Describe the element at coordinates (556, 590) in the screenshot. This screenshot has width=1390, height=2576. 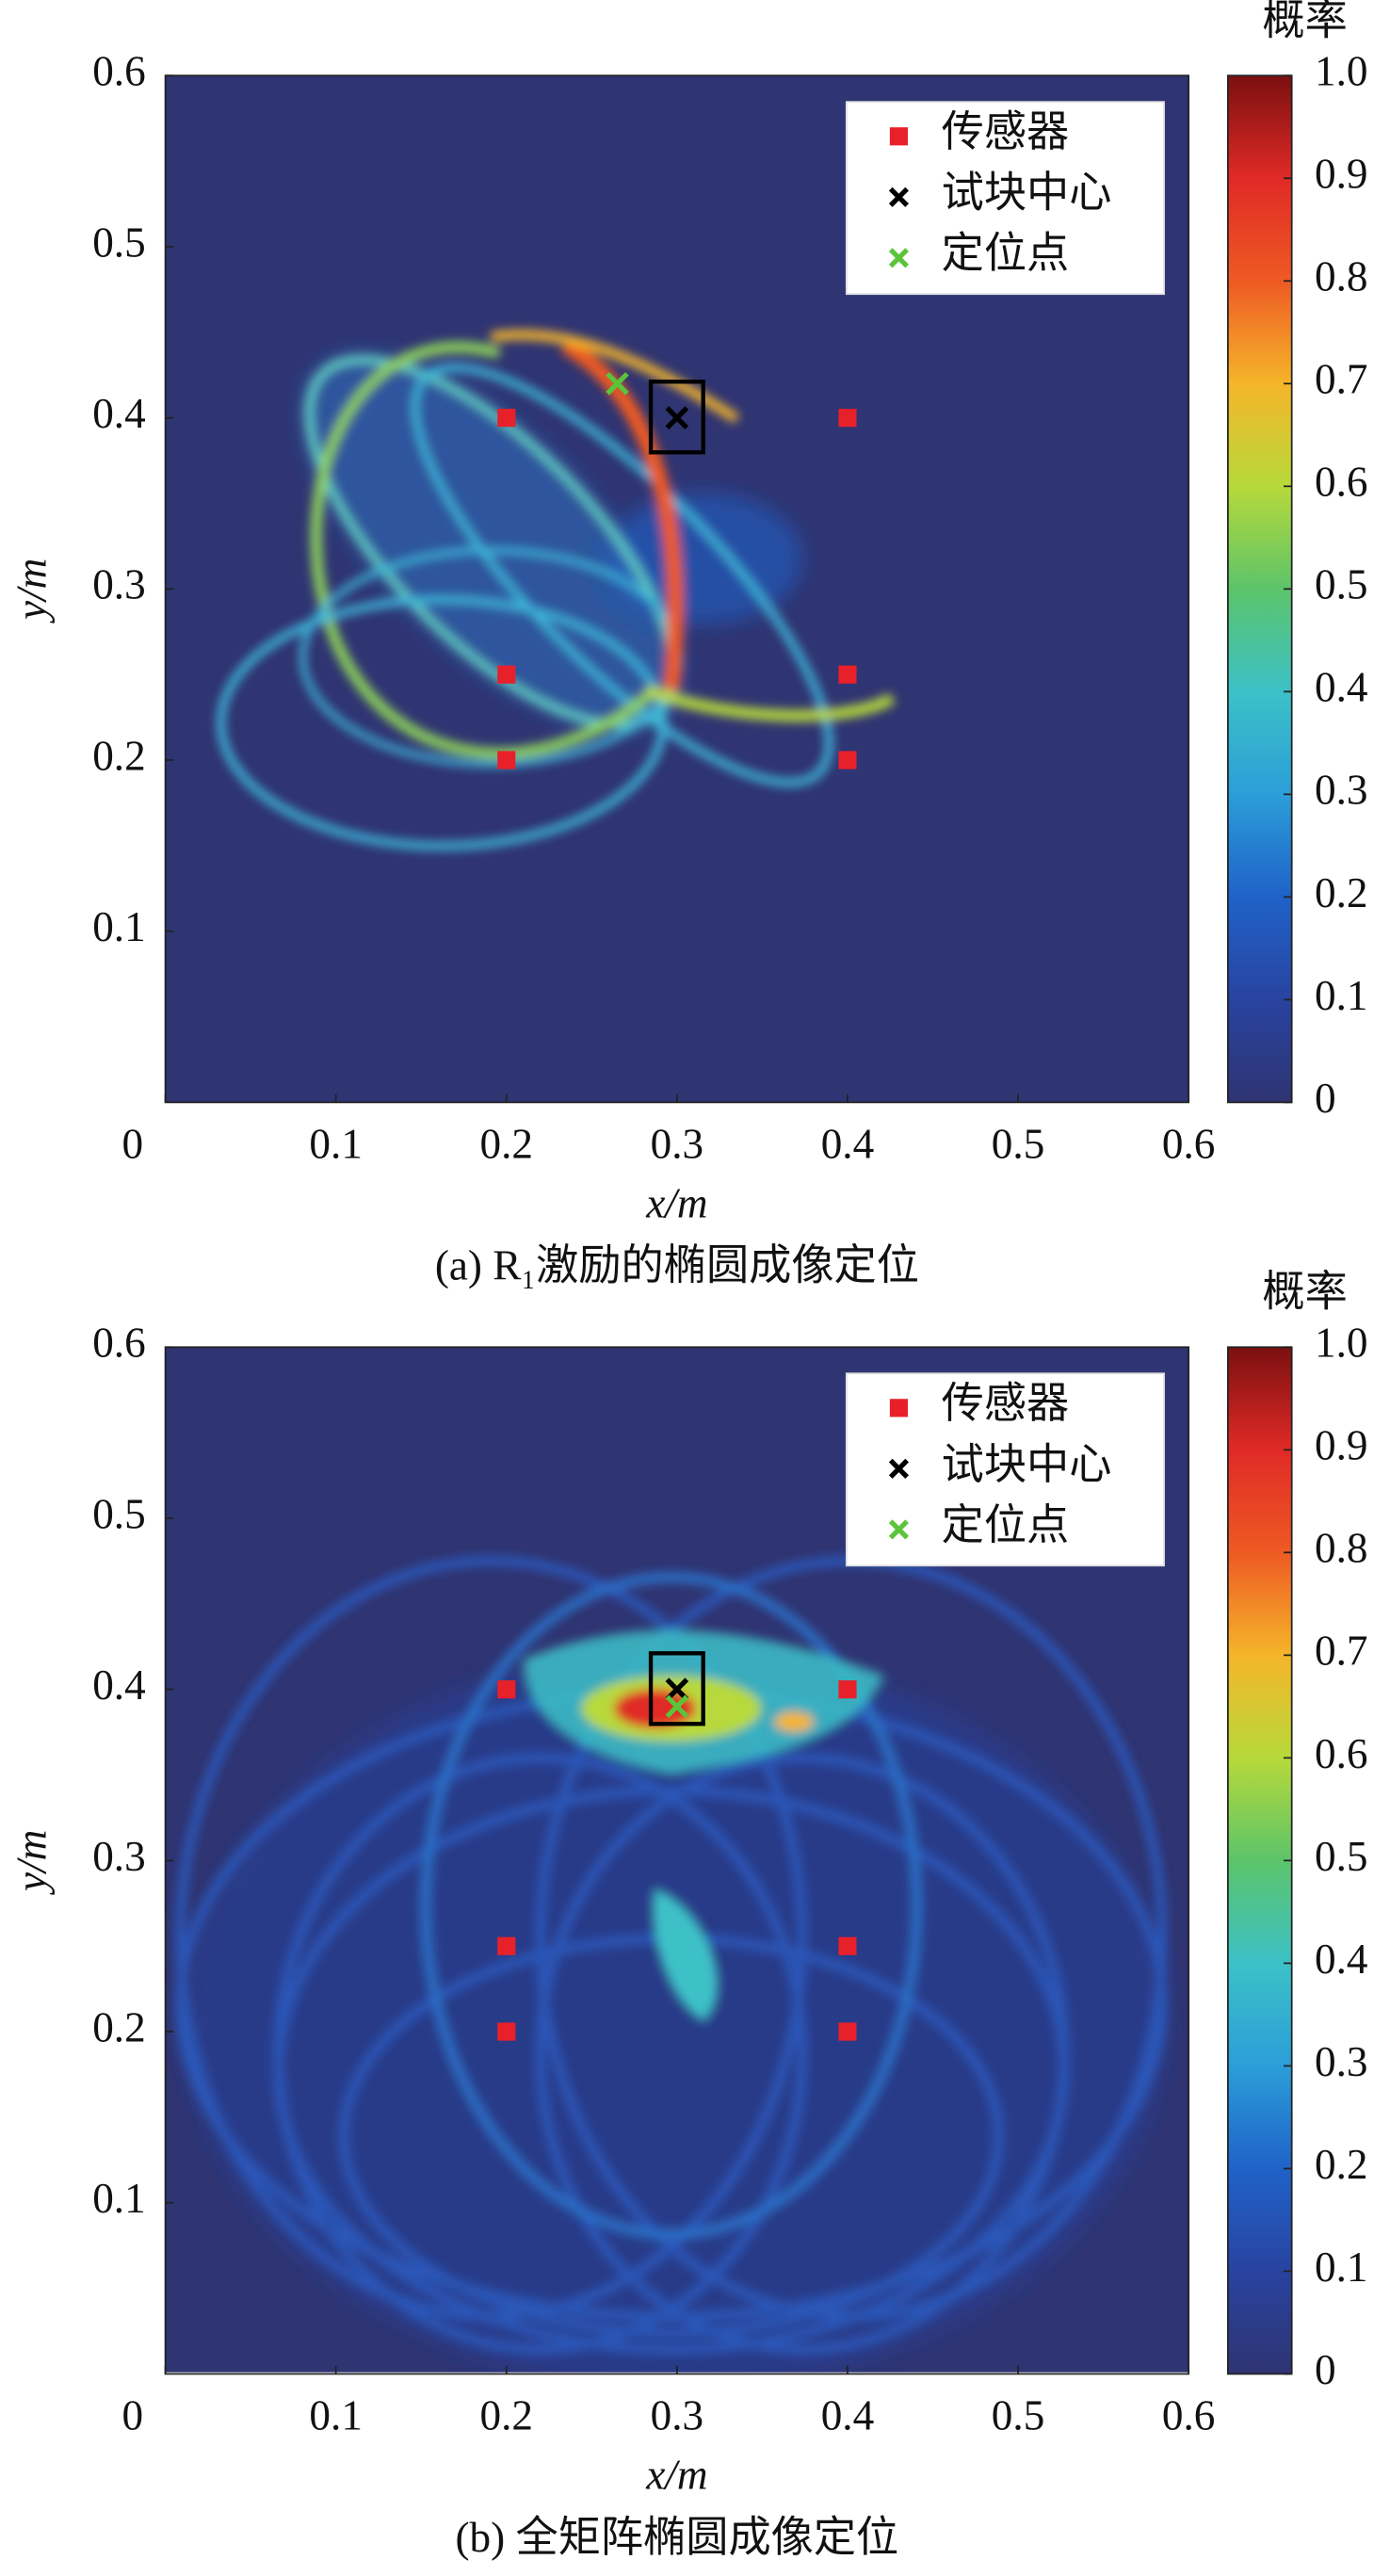
I see `heatmap-image` at that location.